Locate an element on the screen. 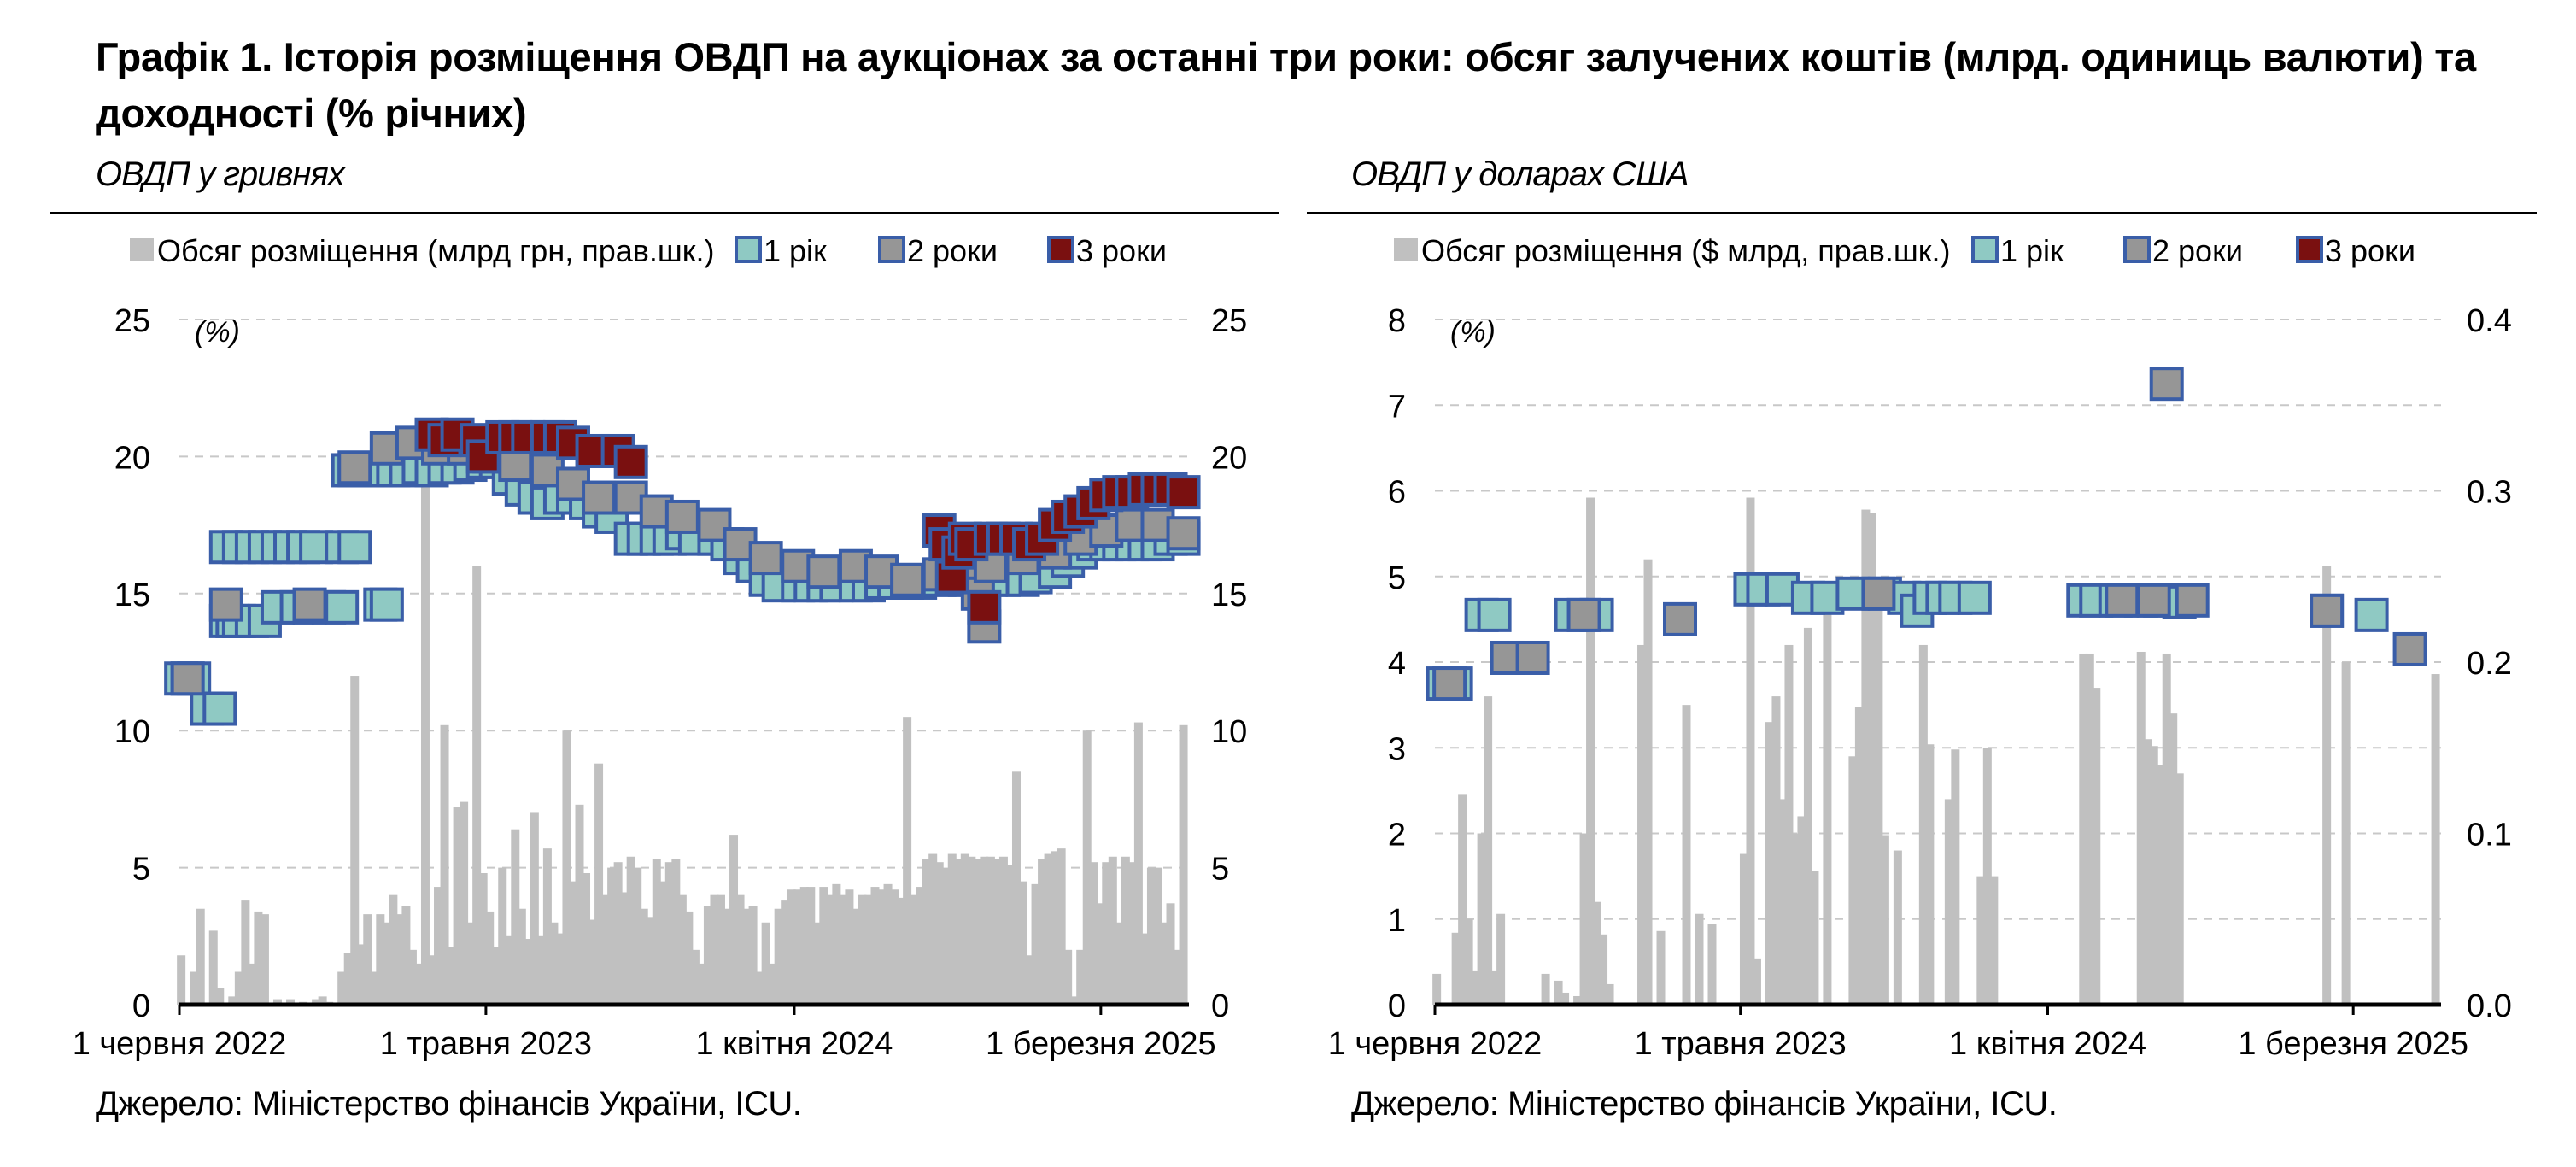  x-tick-label: 1 травня 2023 is located at coordinates (1741, 1044).